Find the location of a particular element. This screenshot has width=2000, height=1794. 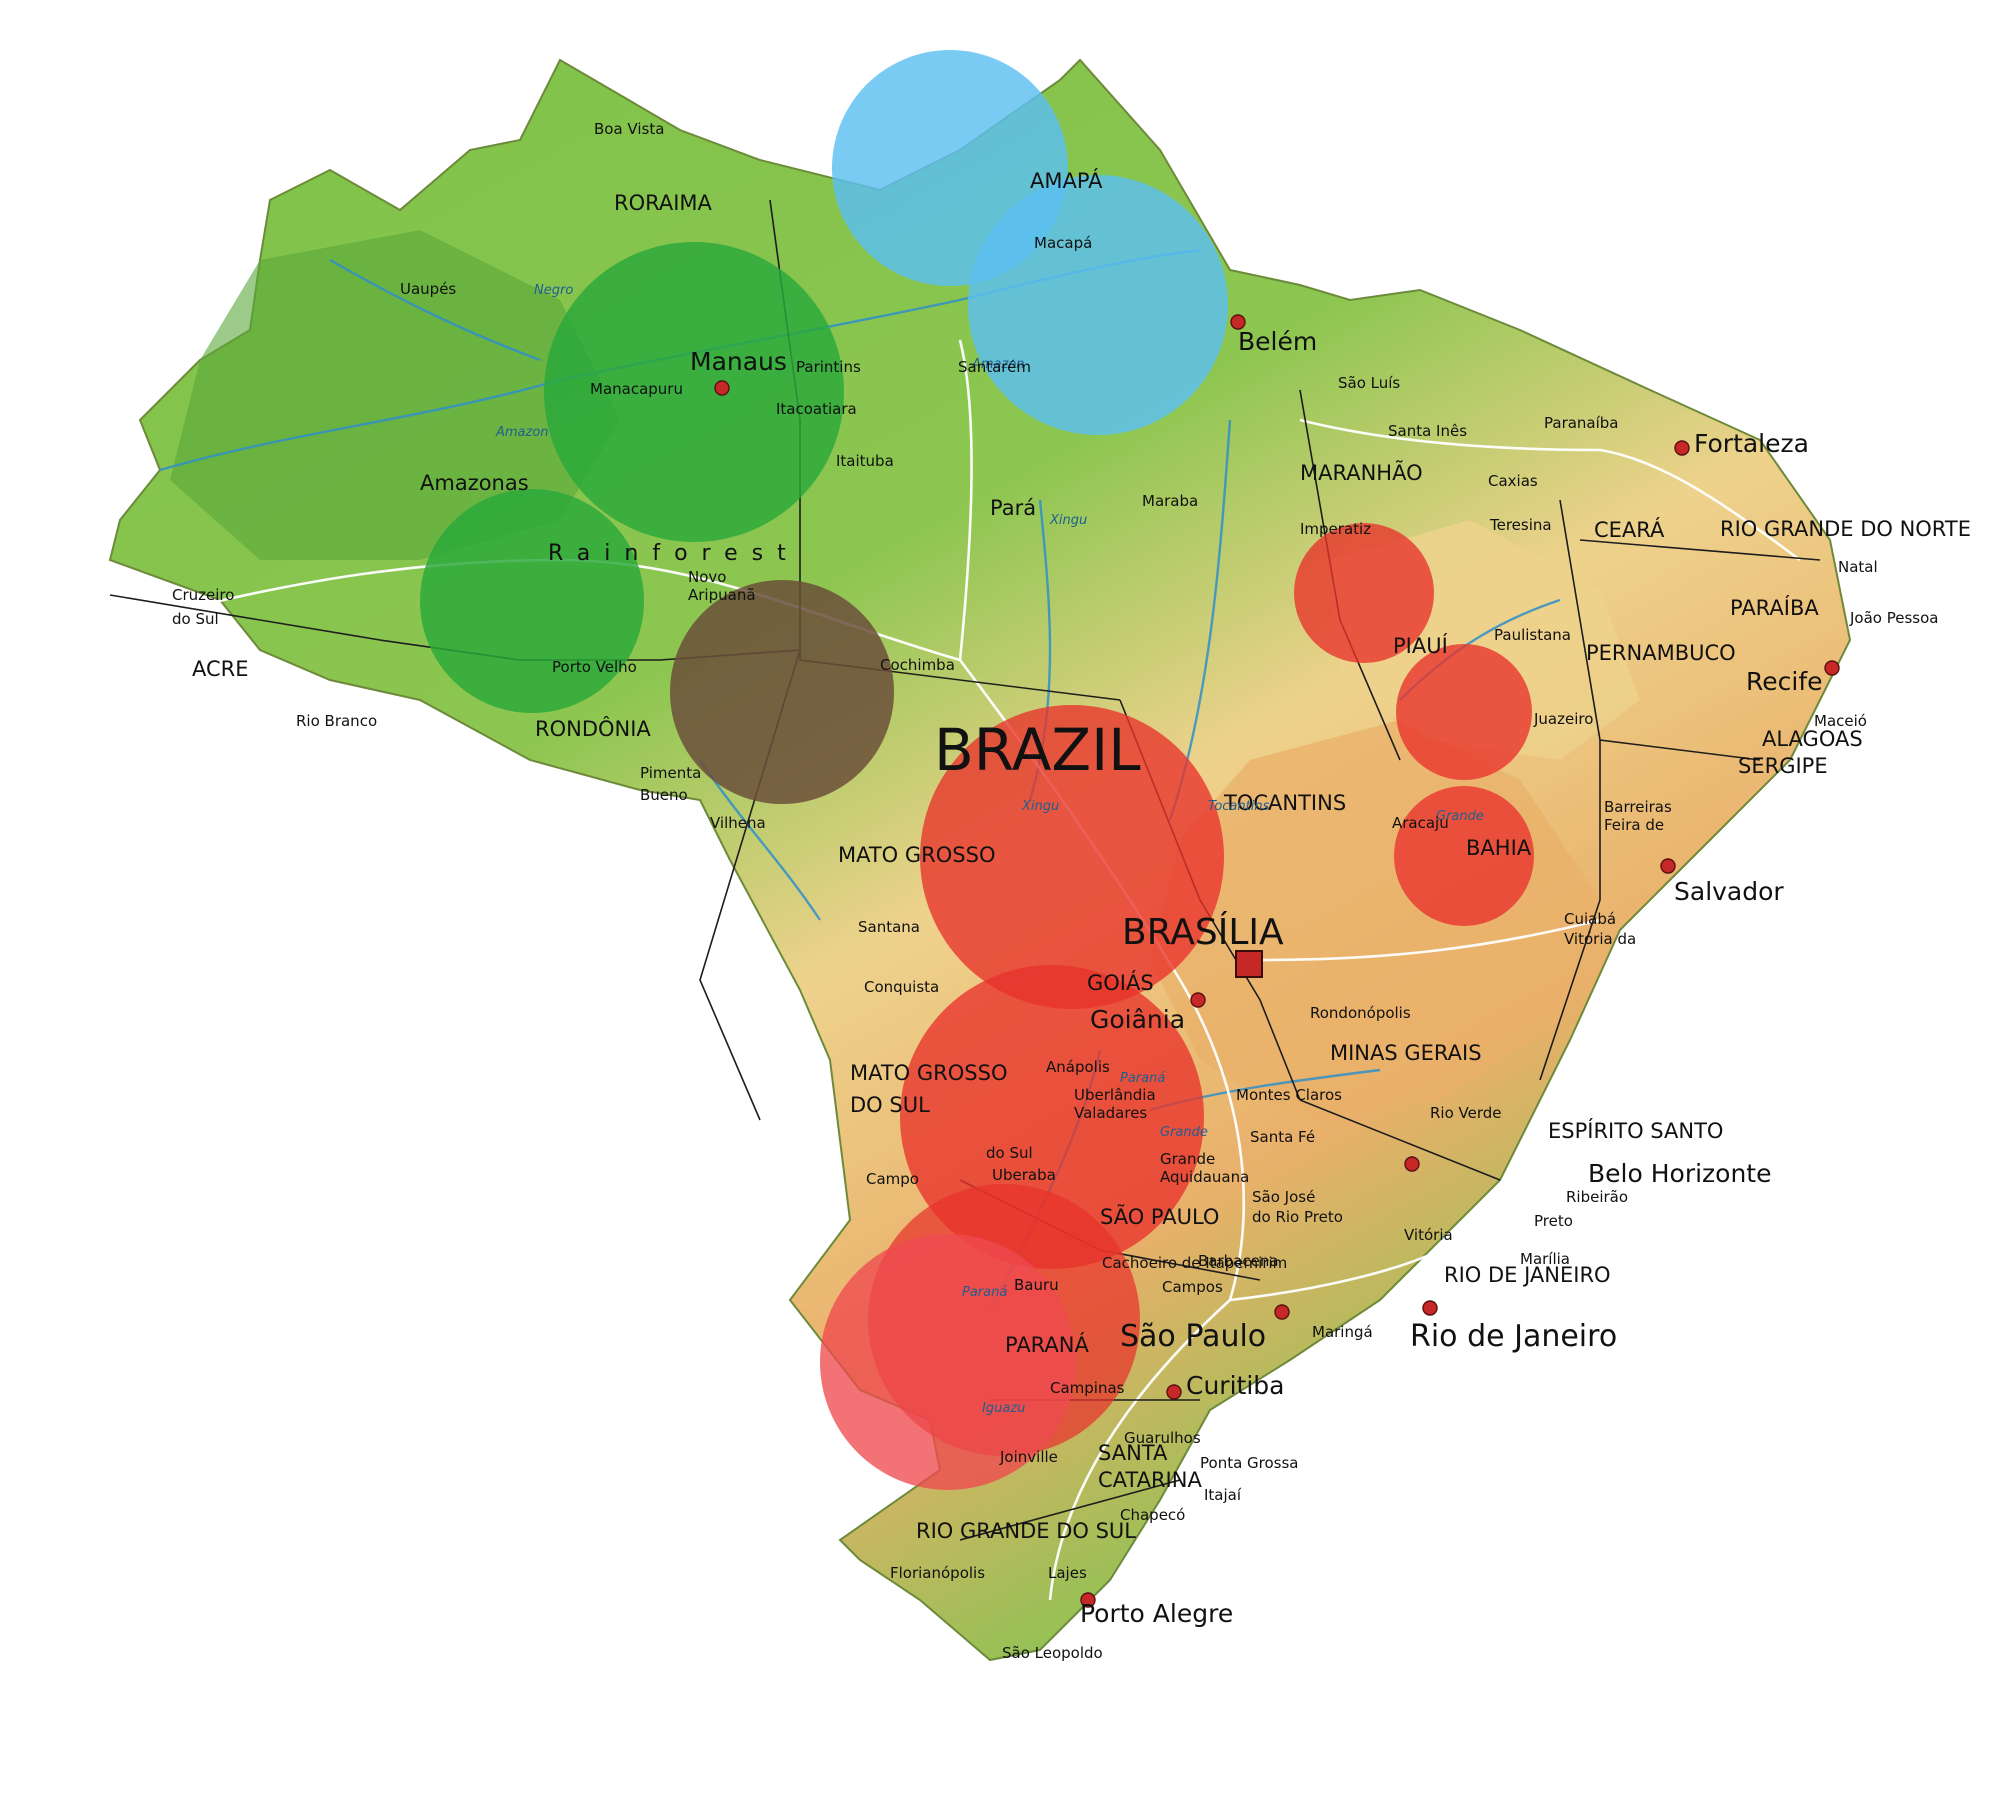

city-label: Parintins is located at coordinates (828, 367).